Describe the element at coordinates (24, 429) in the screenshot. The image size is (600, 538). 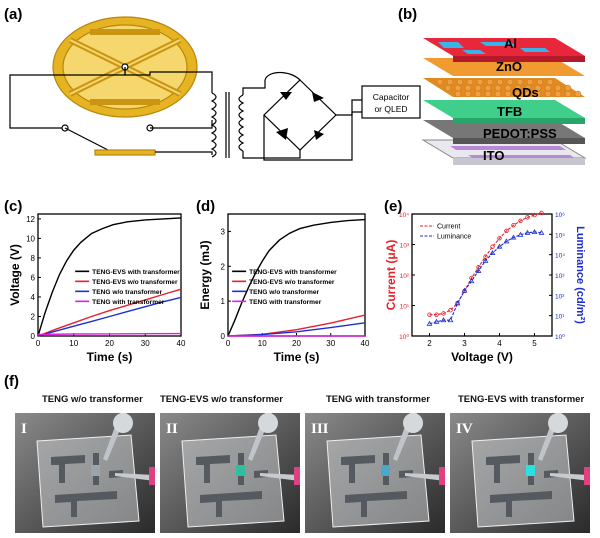
I see `photo-index-I: I` at that location.